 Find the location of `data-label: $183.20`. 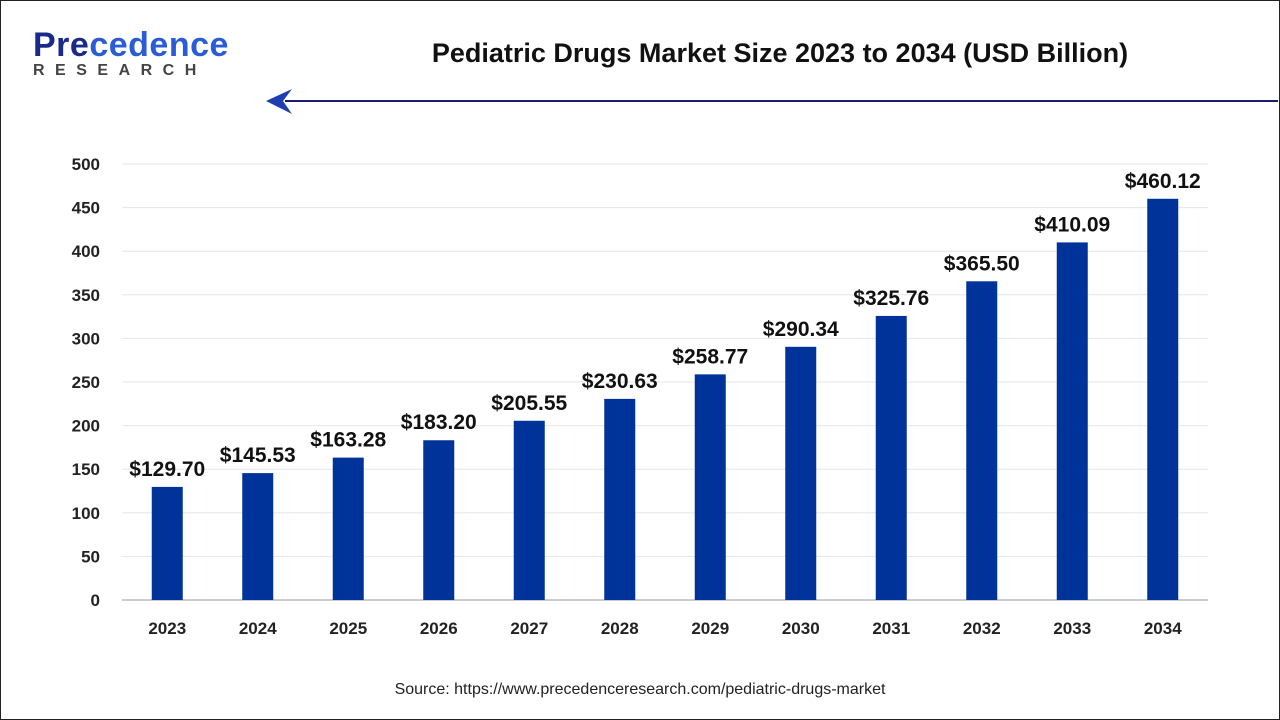

data-label: $183.20 is located at coordinates (439, 422).